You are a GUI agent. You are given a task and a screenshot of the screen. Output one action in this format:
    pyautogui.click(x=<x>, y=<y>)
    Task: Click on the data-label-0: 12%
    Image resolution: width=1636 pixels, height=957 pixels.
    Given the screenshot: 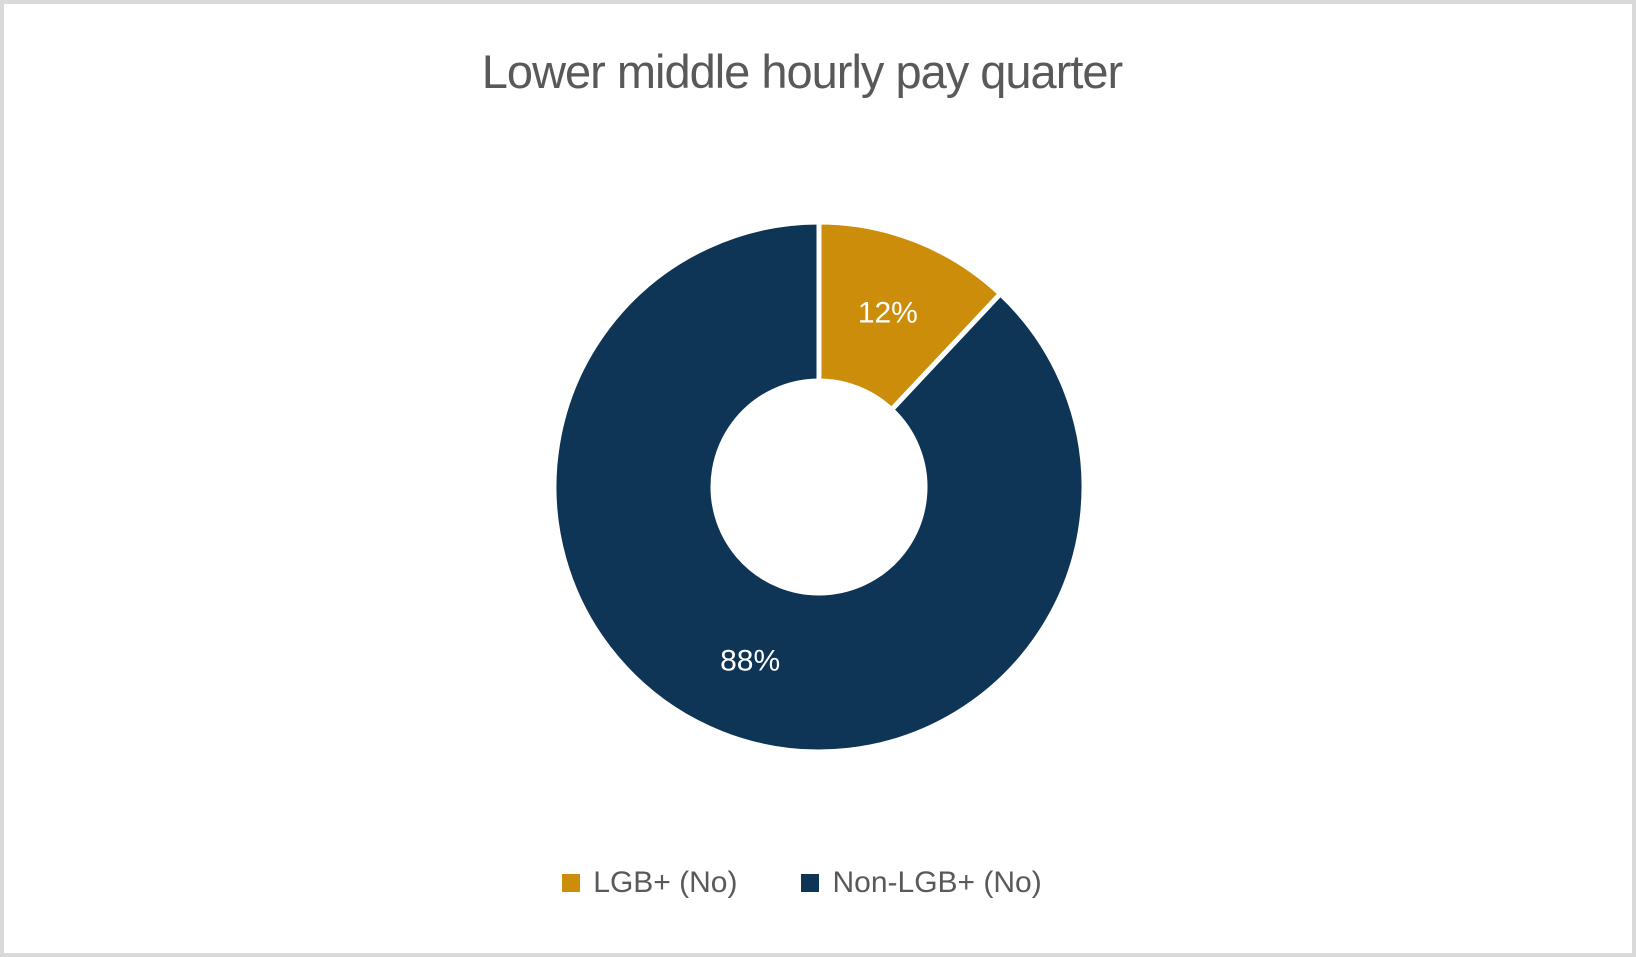 What is the action you would take?
    pyautogui.click(x=888, y=313)
    